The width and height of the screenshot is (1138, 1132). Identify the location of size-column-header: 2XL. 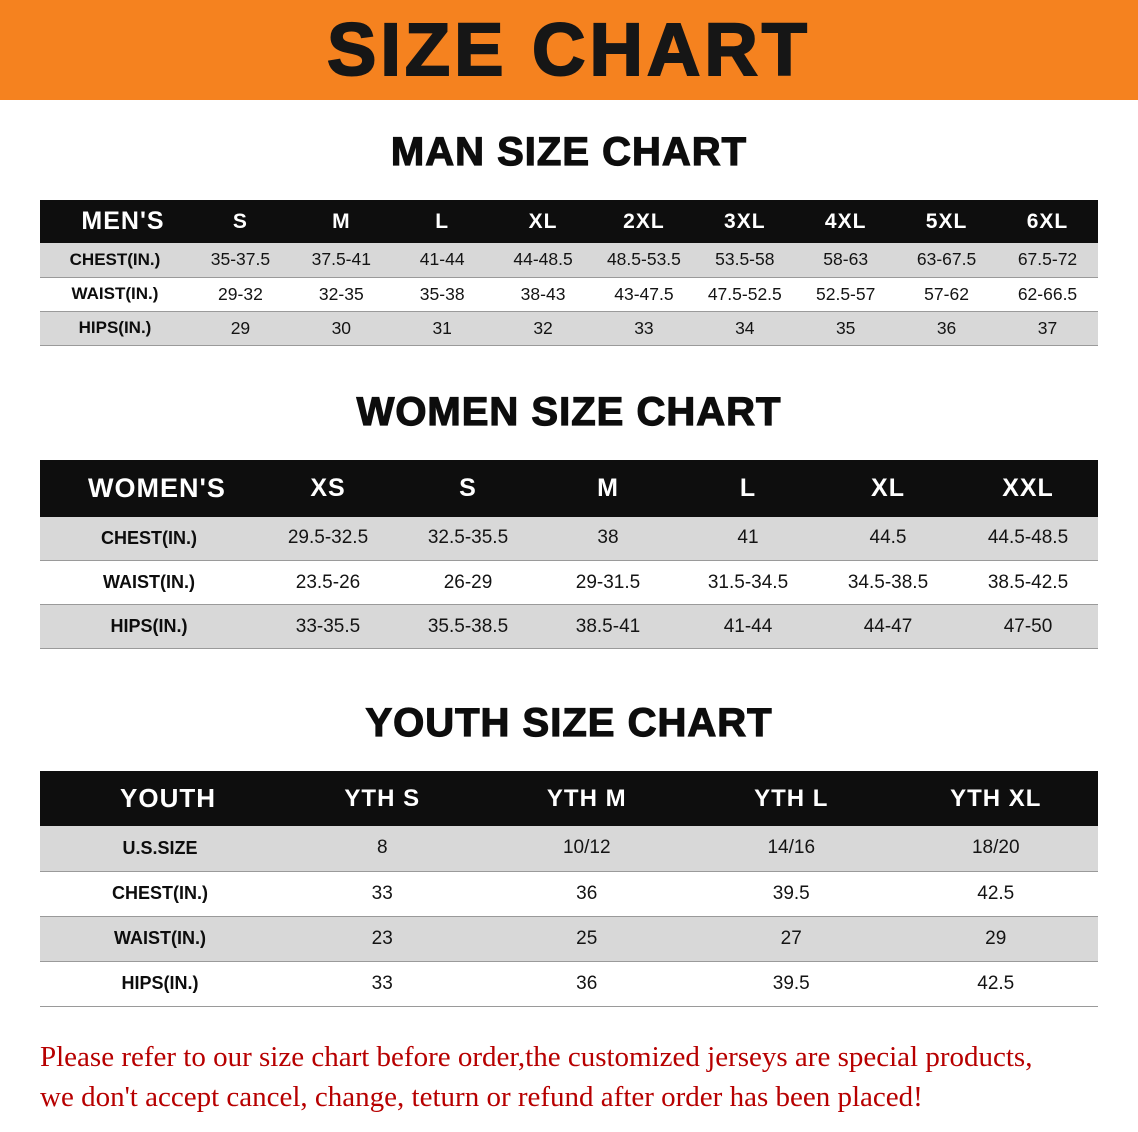
(644, 221).